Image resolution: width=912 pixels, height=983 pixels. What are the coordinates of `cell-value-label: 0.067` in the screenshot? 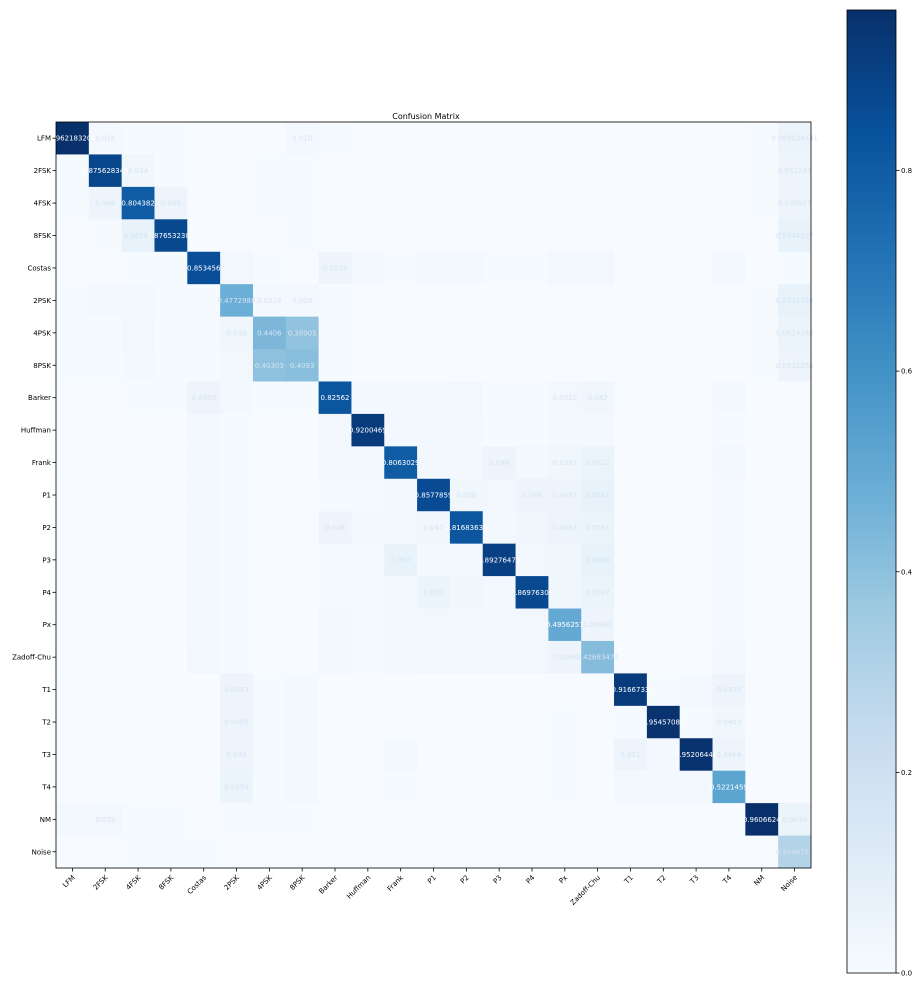 It's located at (401, 560).